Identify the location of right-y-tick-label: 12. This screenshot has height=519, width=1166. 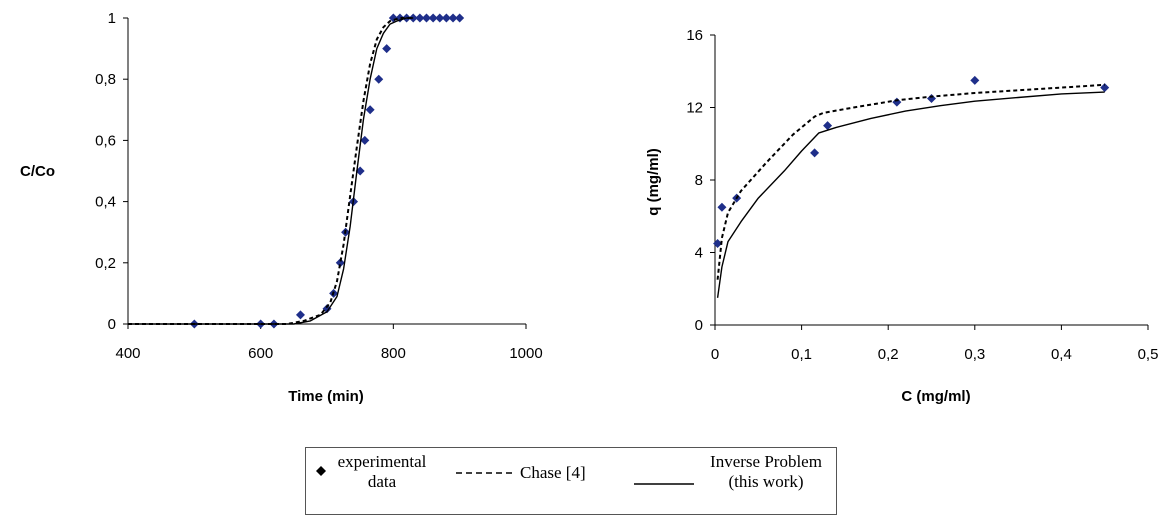
(694, 108).